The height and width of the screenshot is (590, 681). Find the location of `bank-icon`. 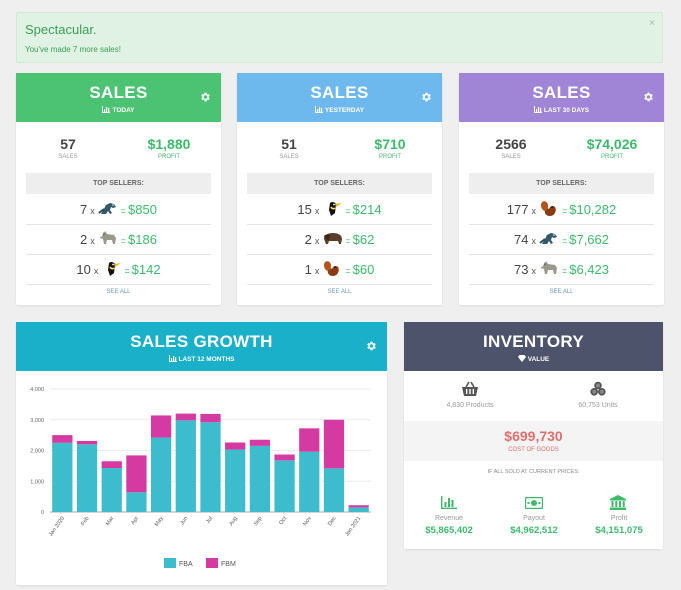

bank-icon is located at coordinates (618, 502).